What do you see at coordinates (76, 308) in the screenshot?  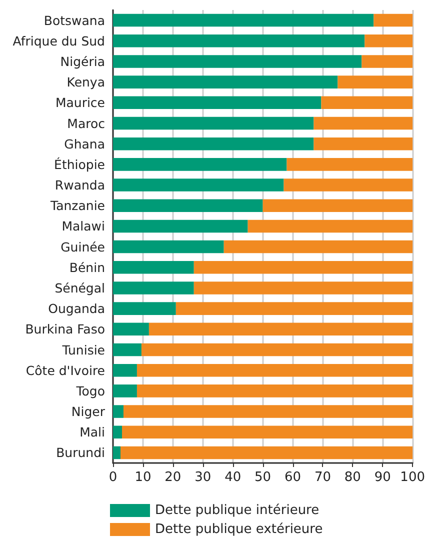 I see `y-tick-label: Ouganda` at bounding box center [76, 308].